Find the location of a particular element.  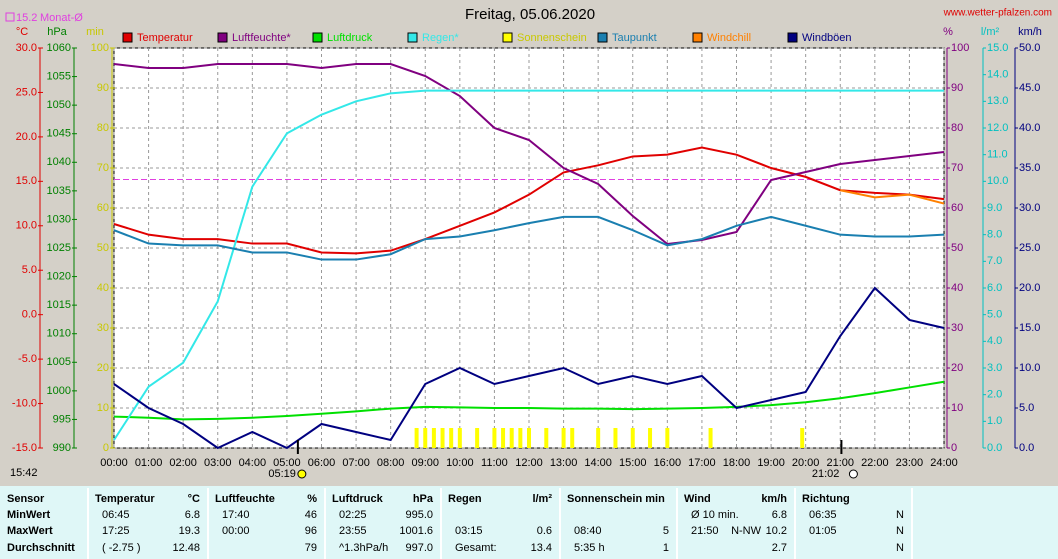

y-tick-label: 1025 is located at coordinates (59, 248).